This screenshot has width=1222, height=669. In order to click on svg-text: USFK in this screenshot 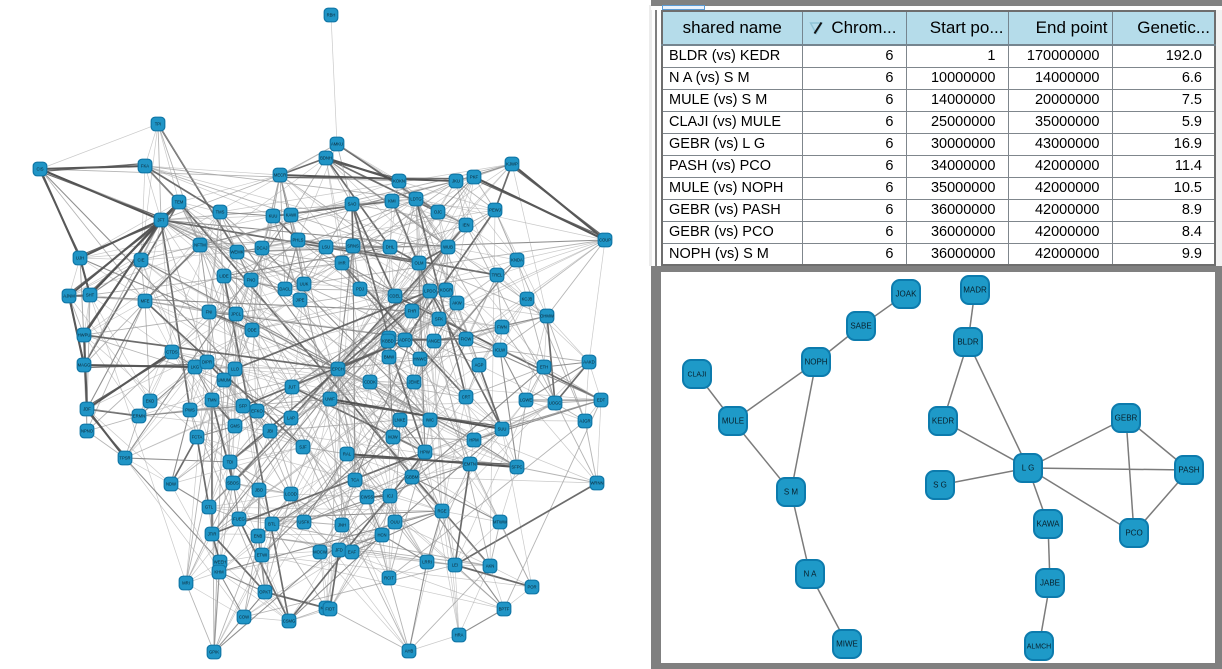, I will do `click(303, 522)`.